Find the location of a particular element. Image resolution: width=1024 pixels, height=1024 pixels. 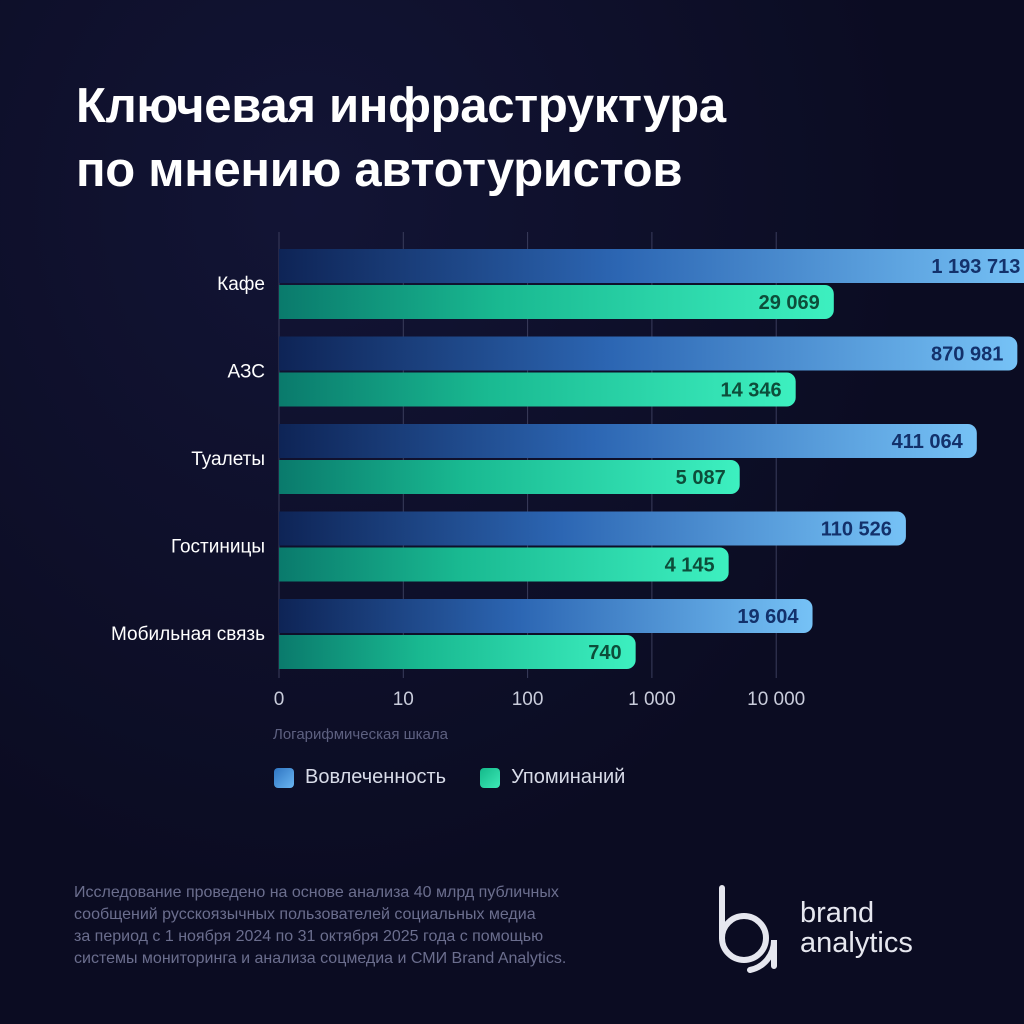

bar-value-label: 1 193 713 is located at coordinates (975, 267).